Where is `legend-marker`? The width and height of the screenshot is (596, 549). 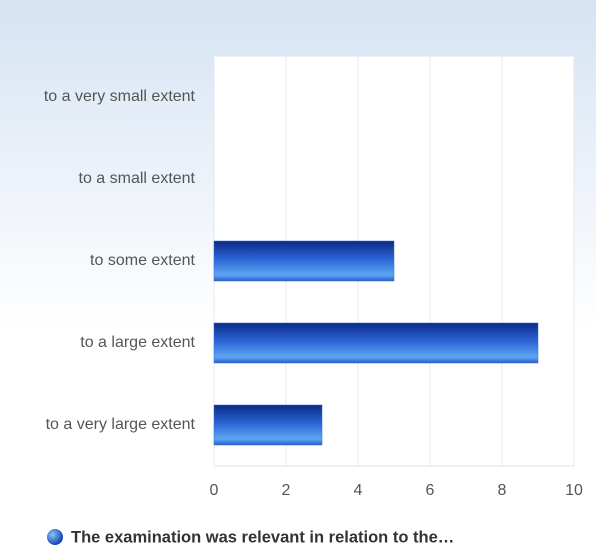
legend-marker is located at coordinates (55, 537).